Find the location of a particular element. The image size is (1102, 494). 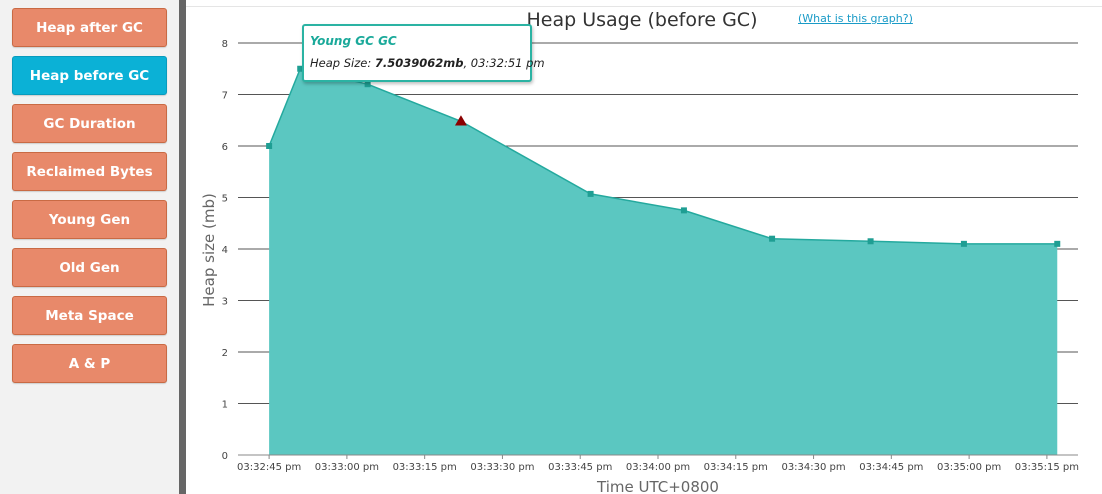

x-tick-label: 03:34:00 pm is located at coordinates (658, 467).